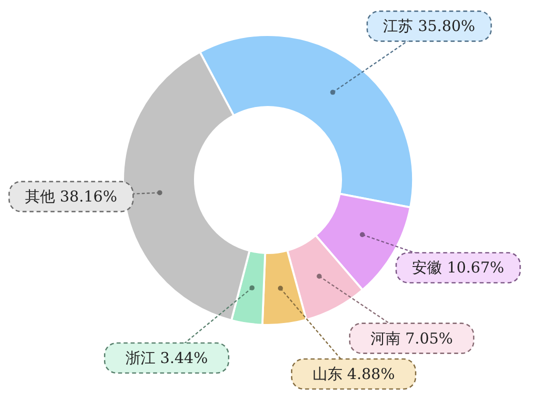 The height and width of the screenshot is (393, 541). What do you see at coordinates (411, 338) in the screenshot?
I see `slice-label: 河南 7.05%` at bounding box center [411, 338].